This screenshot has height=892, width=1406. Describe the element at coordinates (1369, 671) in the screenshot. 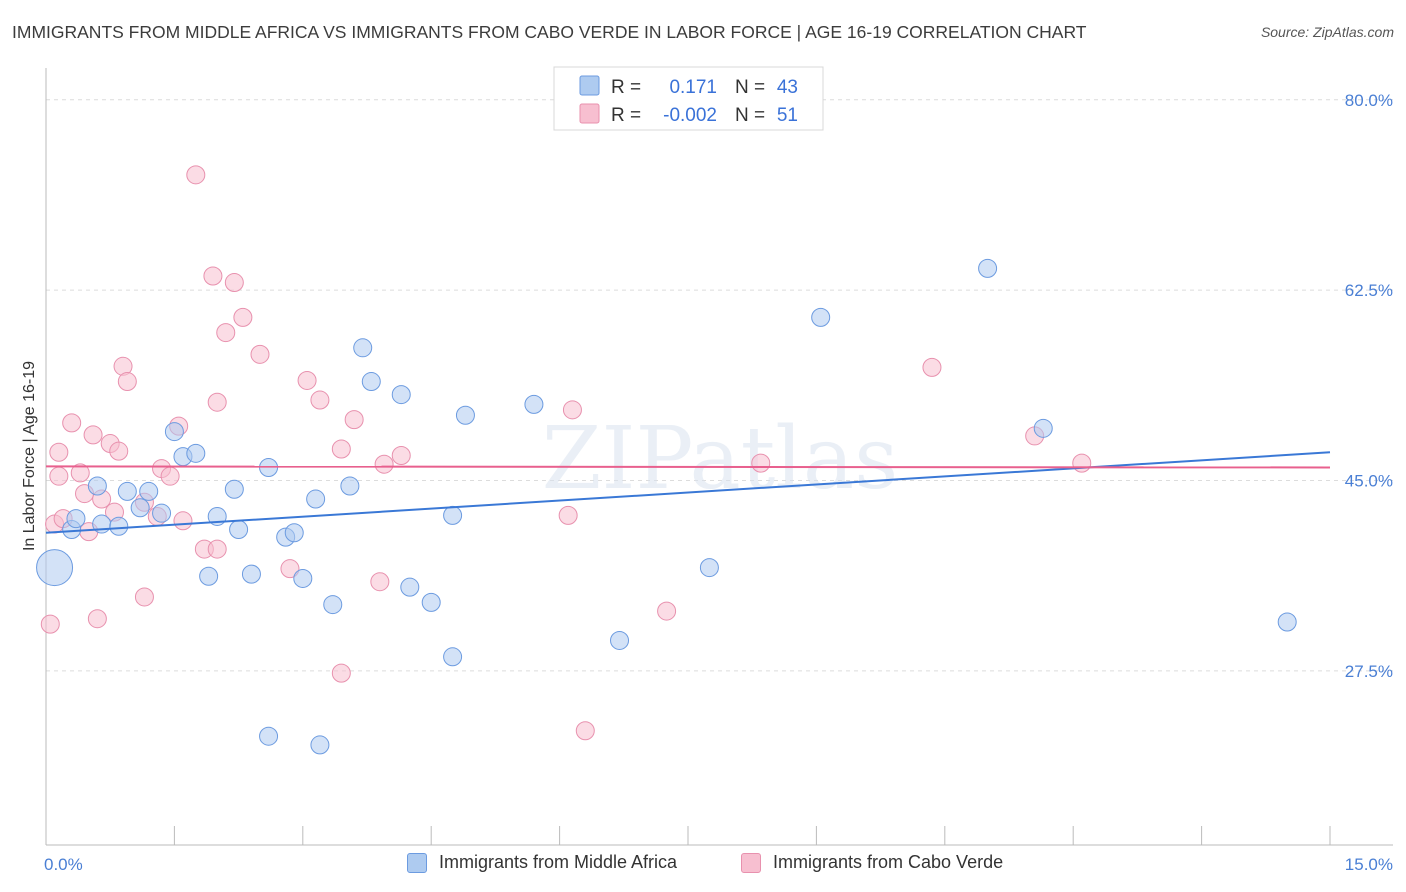

I see `y-tick-label-0: 27.5%` at that location.